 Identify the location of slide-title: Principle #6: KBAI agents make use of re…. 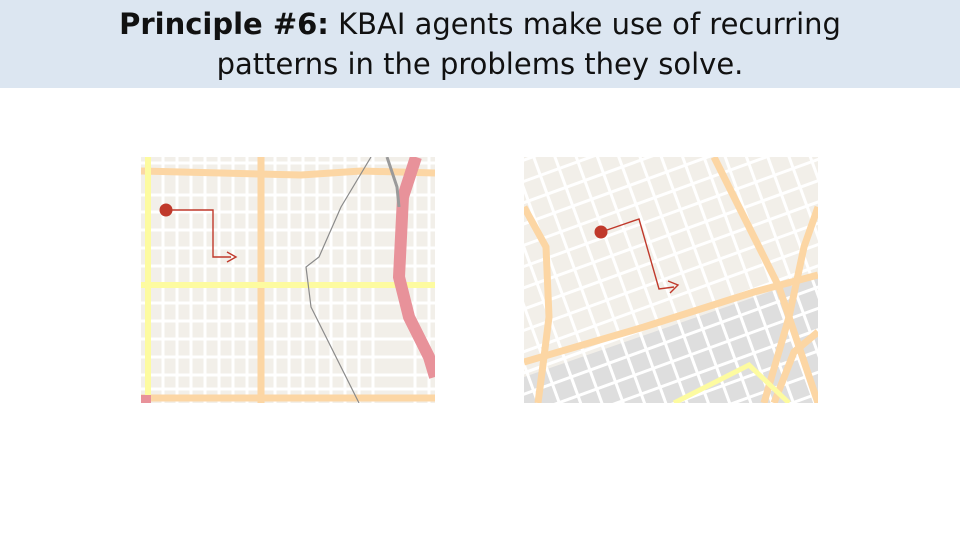
(480, 44).